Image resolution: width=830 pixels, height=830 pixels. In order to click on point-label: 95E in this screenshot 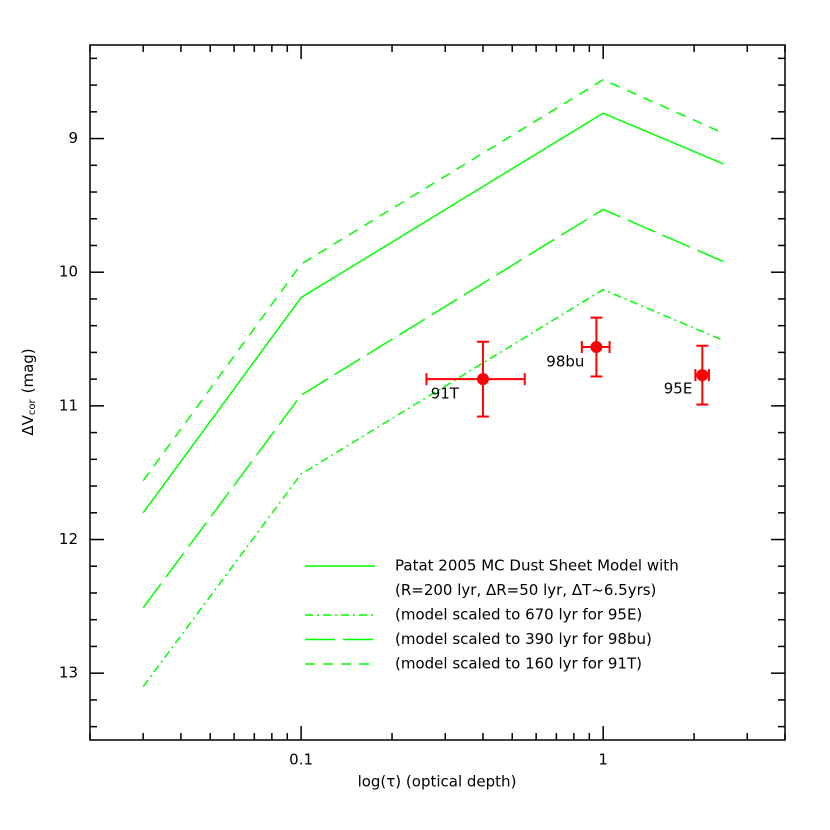, I will do `click(678, 389)`.